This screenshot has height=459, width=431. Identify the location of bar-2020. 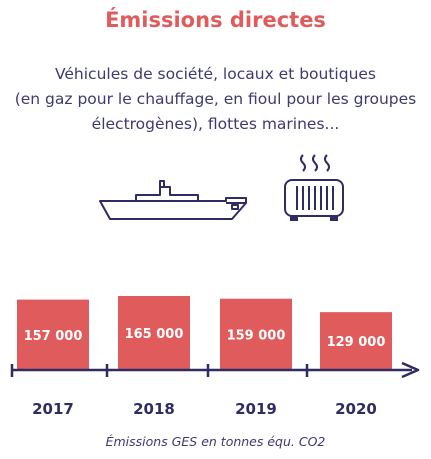
(356, 341).